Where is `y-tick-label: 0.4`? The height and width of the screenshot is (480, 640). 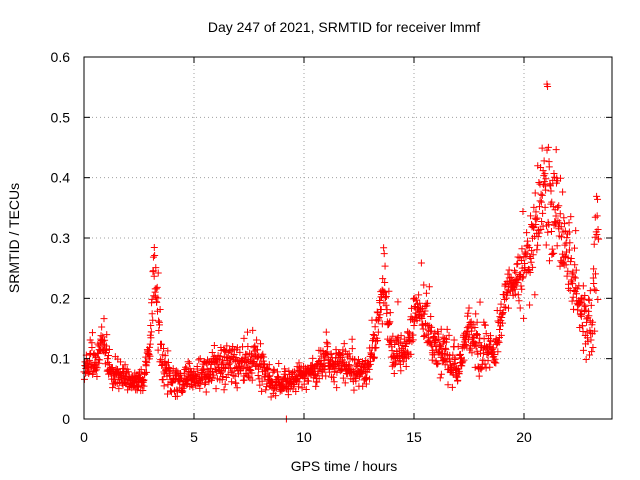
y-tick-label: 0.4 is located at coordinates (61, 178).